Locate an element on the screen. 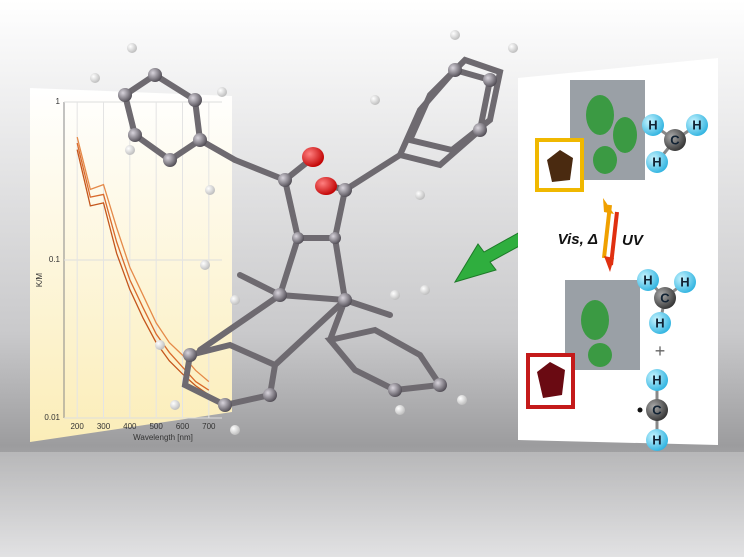  y-tick-label: 0.1 is located at coordinates (55, 259).